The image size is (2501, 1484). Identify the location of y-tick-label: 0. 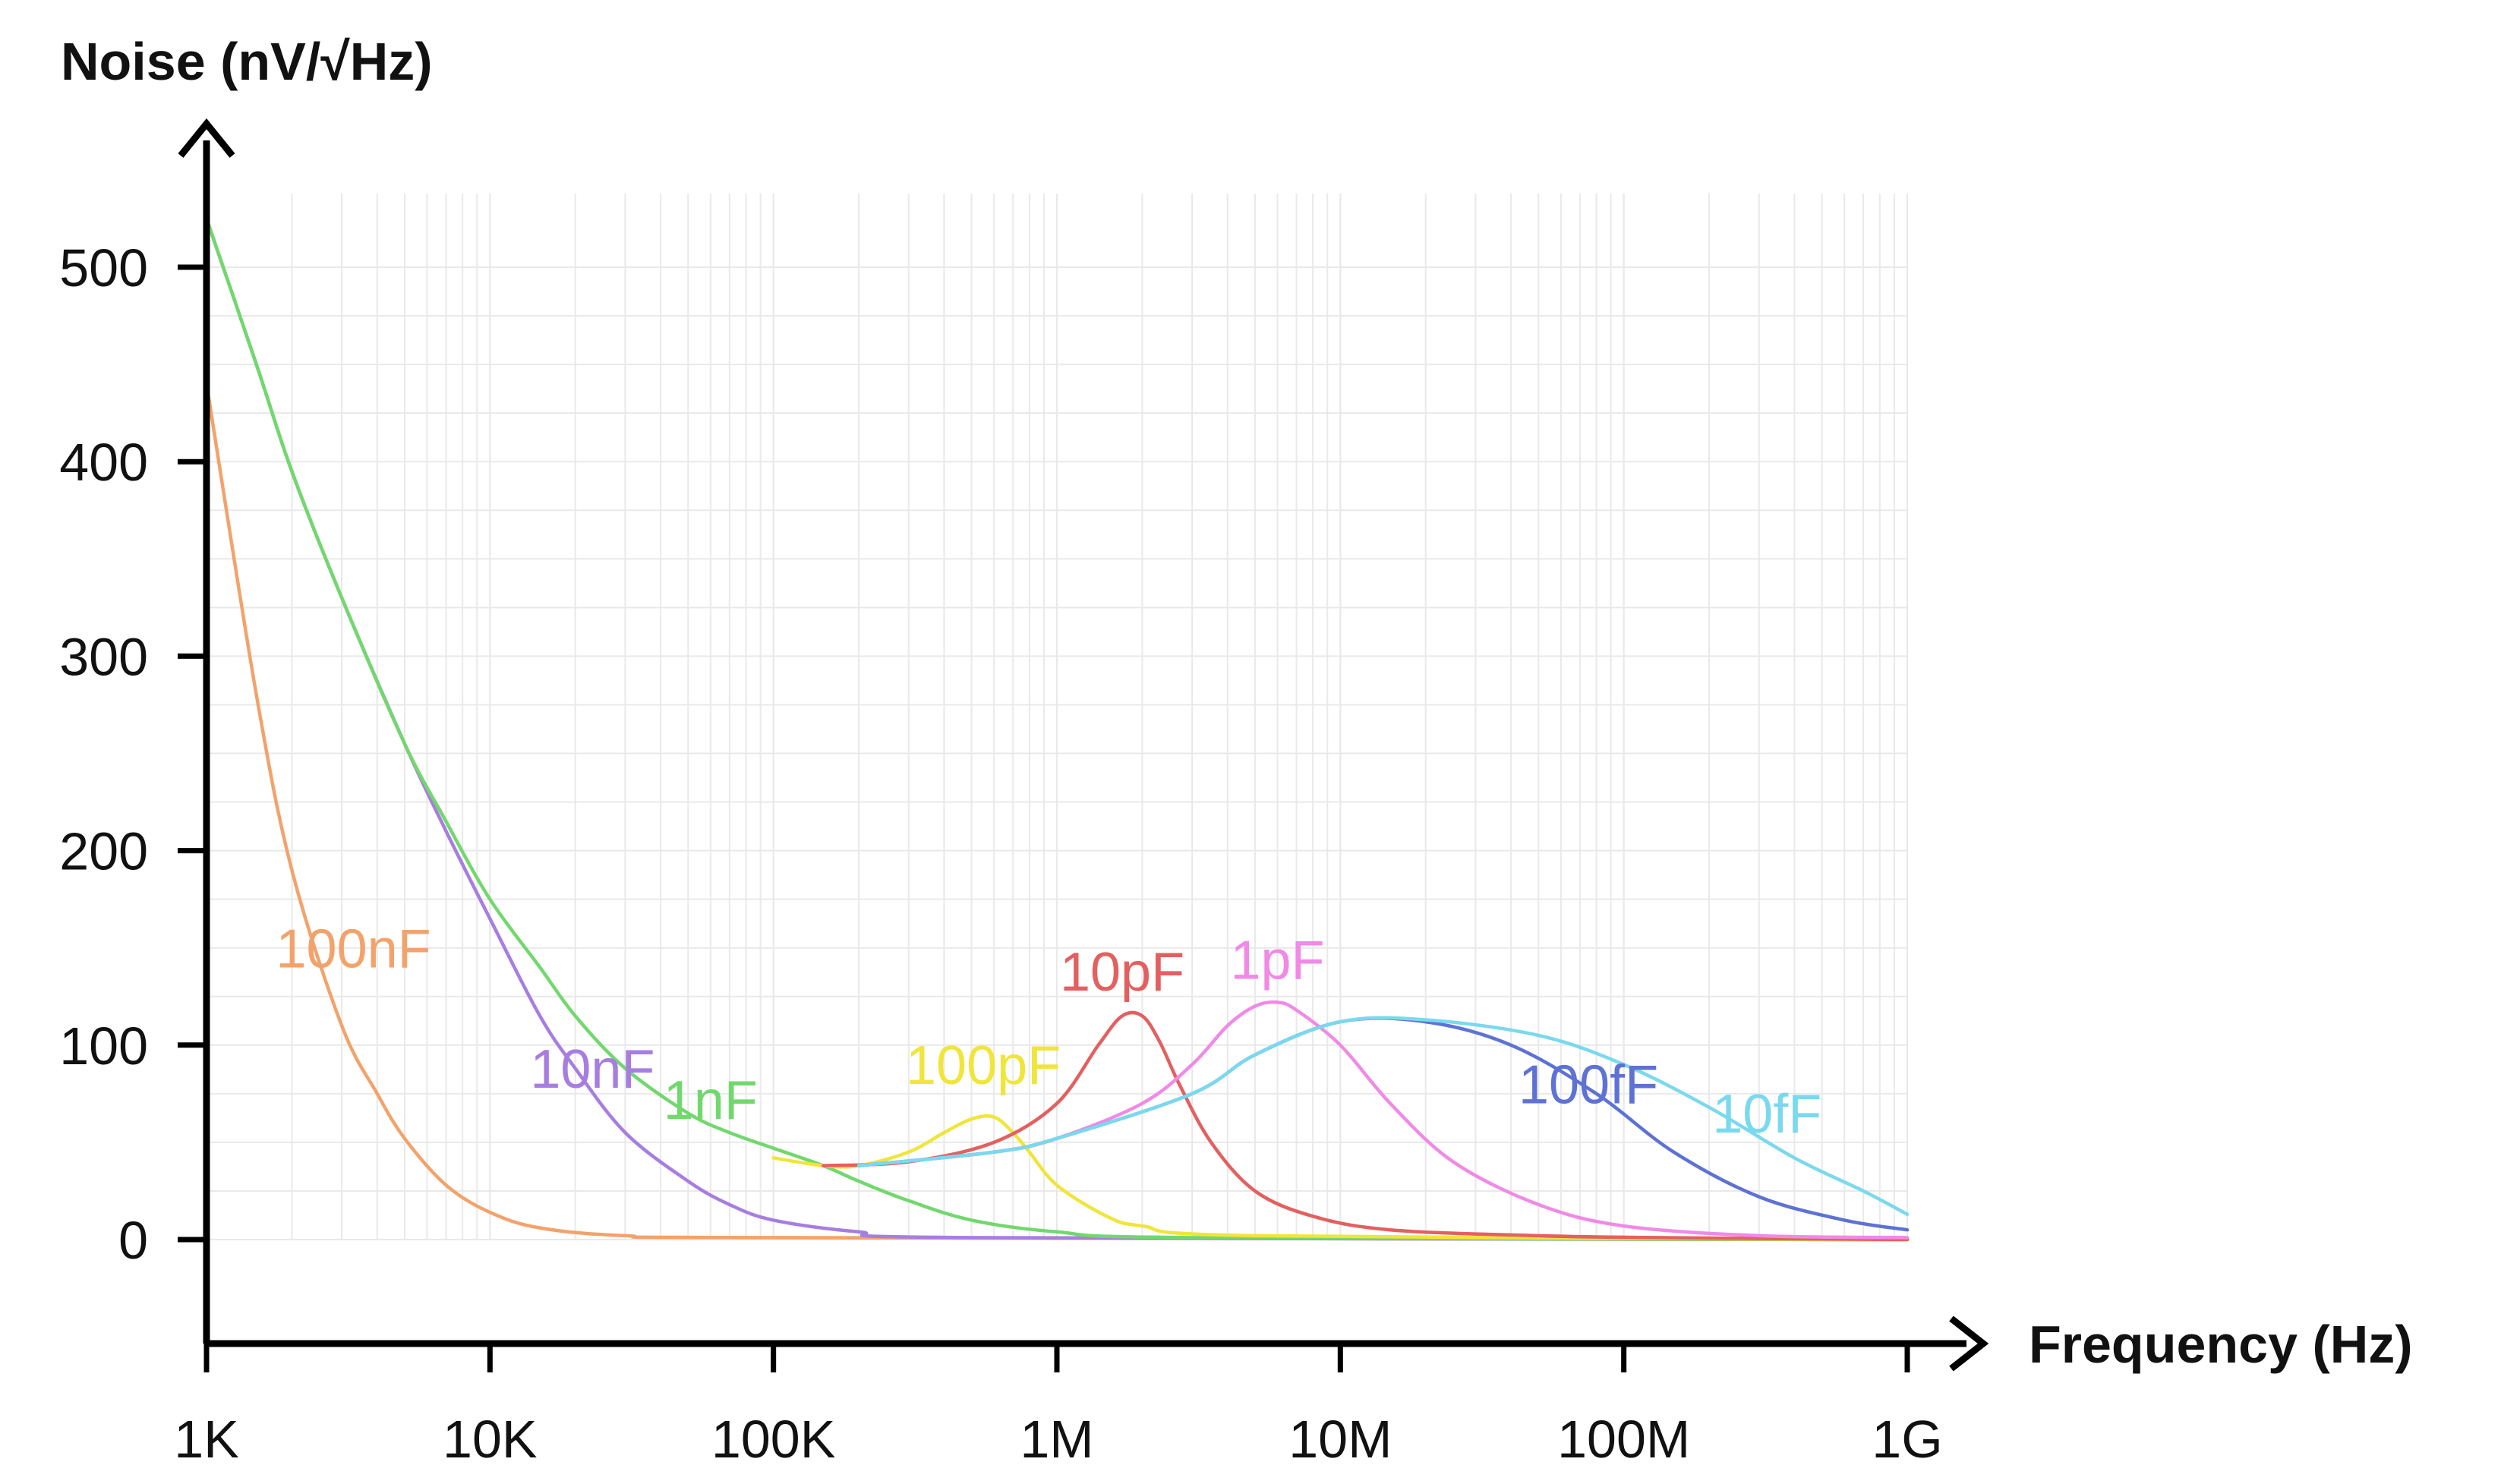
(133, 1240).